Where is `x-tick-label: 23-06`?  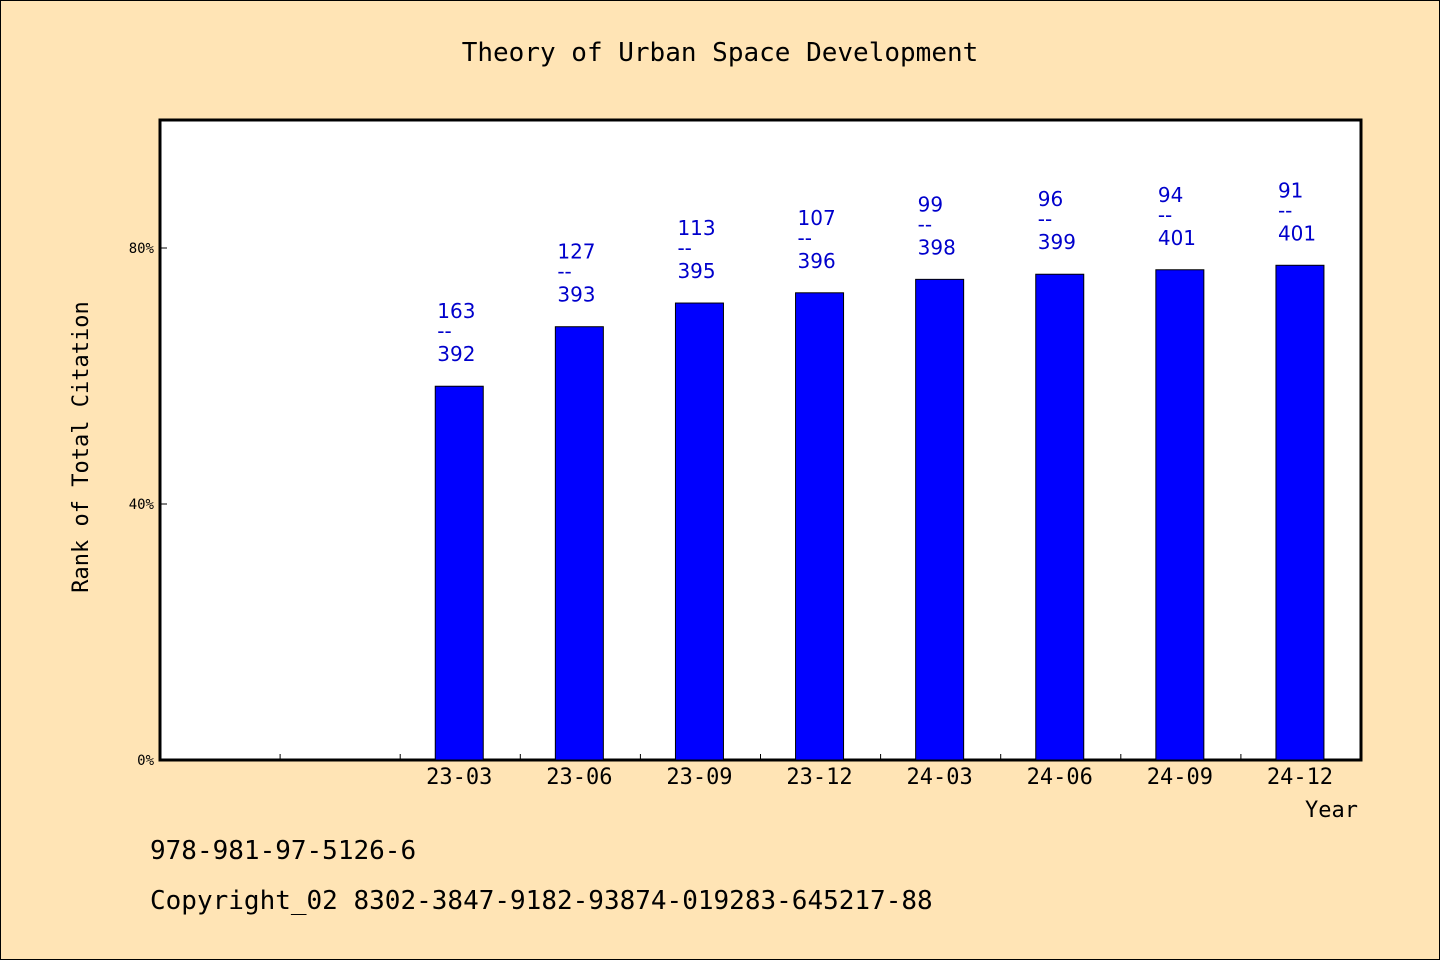
x-tick-label: 23-06 is located at coordinates (579, 777).